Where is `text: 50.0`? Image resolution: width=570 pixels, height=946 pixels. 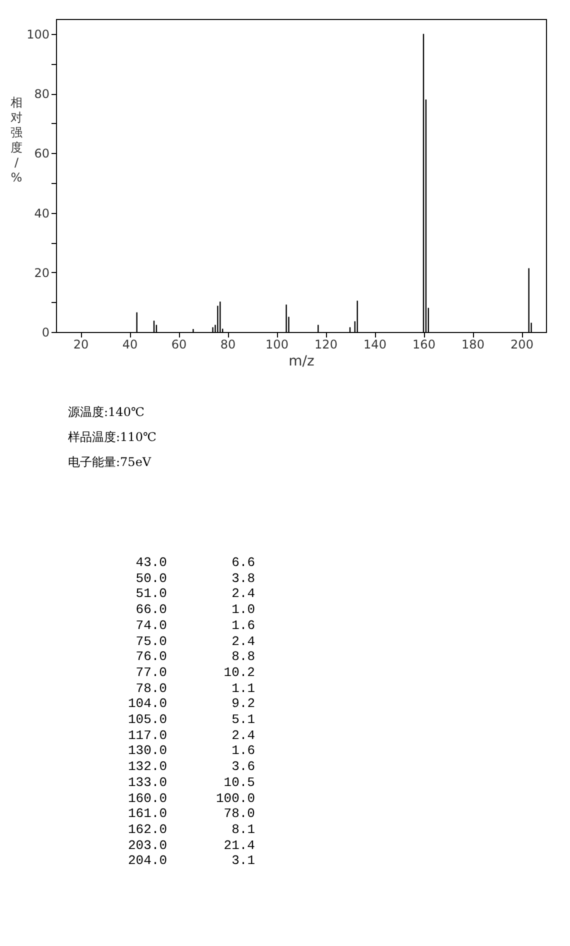 text: 50.0 is located at coordinates (150, 578).